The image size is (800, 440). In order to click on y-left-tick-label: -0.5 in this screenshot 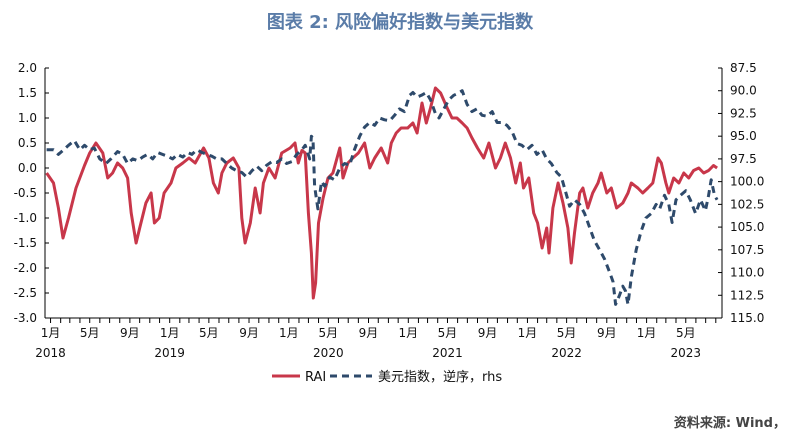, I will do `click(25, 193)`.